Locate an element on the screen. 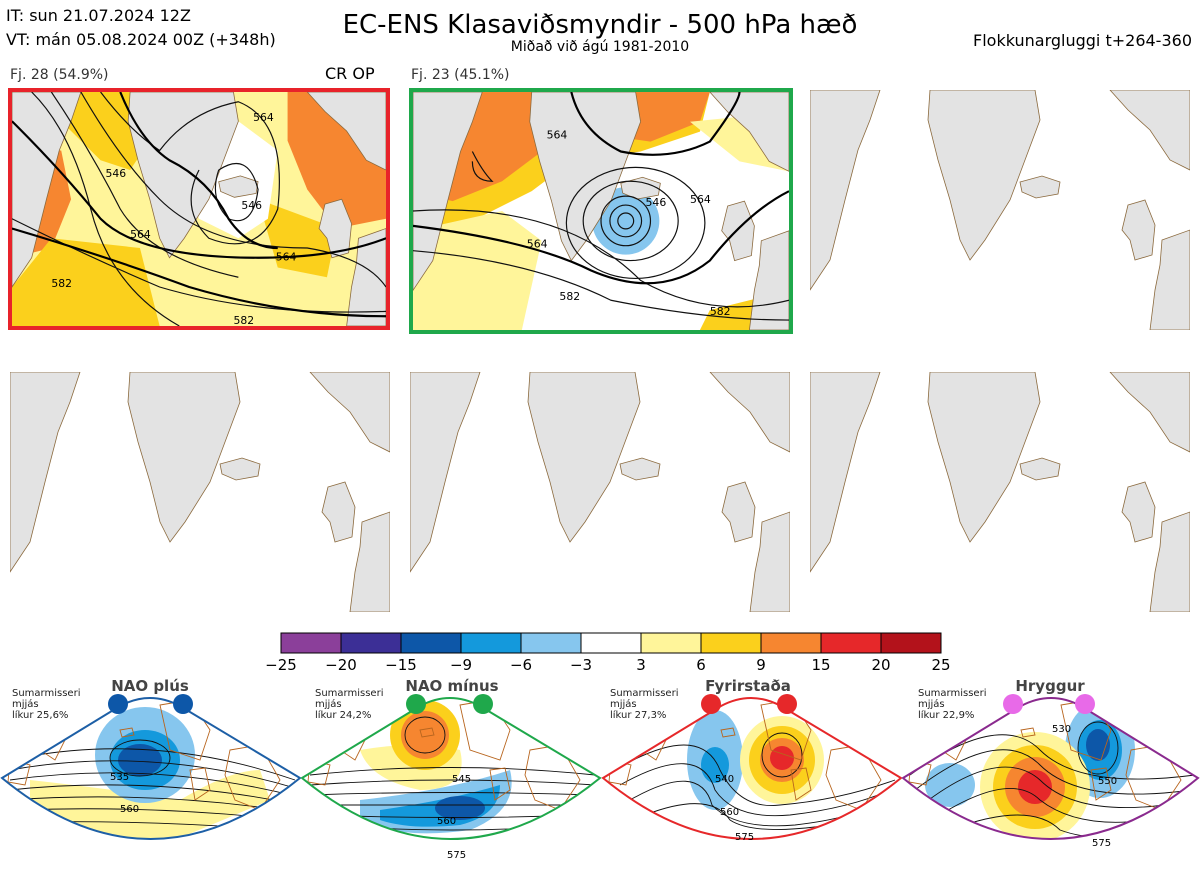 The height and width of the screenshot is (871, 1200). regime-1-frame is located at coordinates (151, 768).